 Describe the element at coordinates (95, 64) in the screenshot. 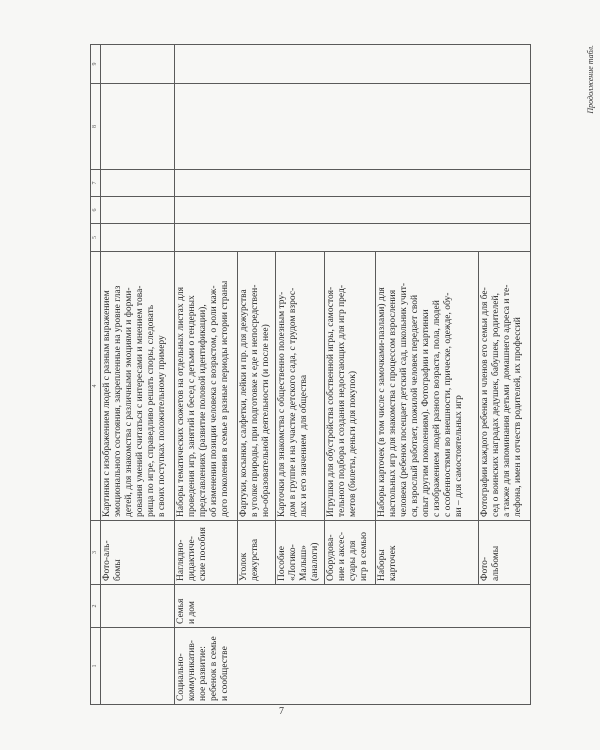

I see `column-number: 9` at that location.